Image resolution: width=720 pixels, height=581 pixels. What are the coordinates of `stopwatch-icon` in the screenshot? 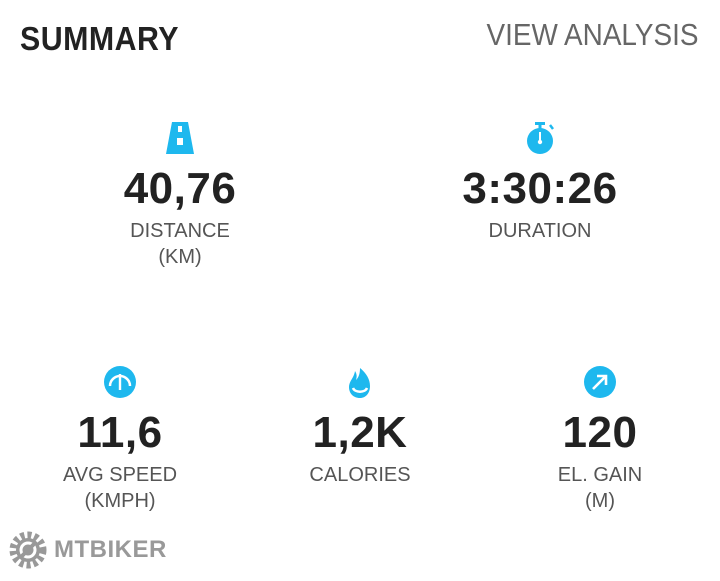 It's located at (540, 138).